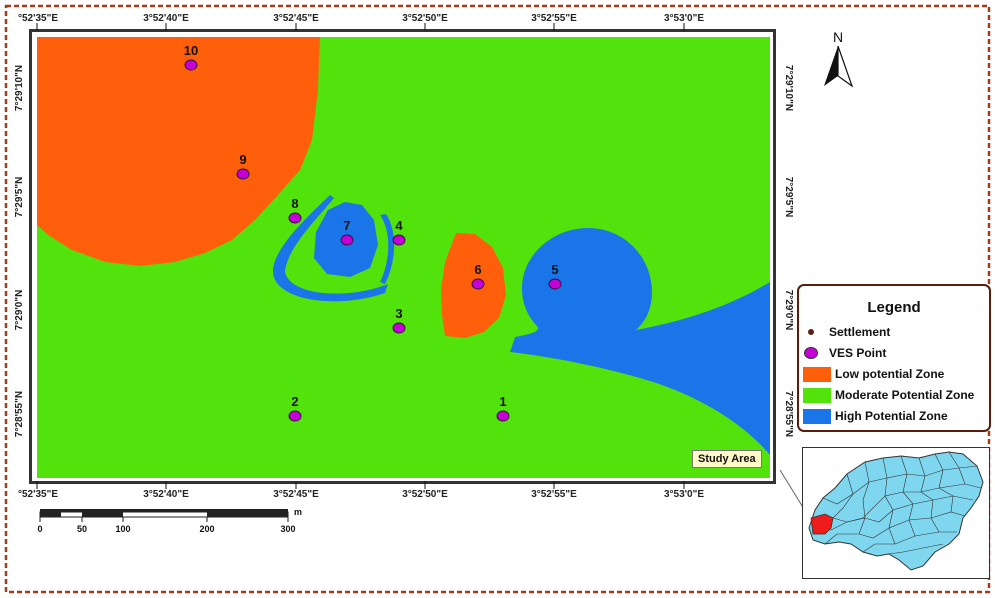 This screenshot has width=995, height=598. I want to click on state-borders, so click(898, 503).